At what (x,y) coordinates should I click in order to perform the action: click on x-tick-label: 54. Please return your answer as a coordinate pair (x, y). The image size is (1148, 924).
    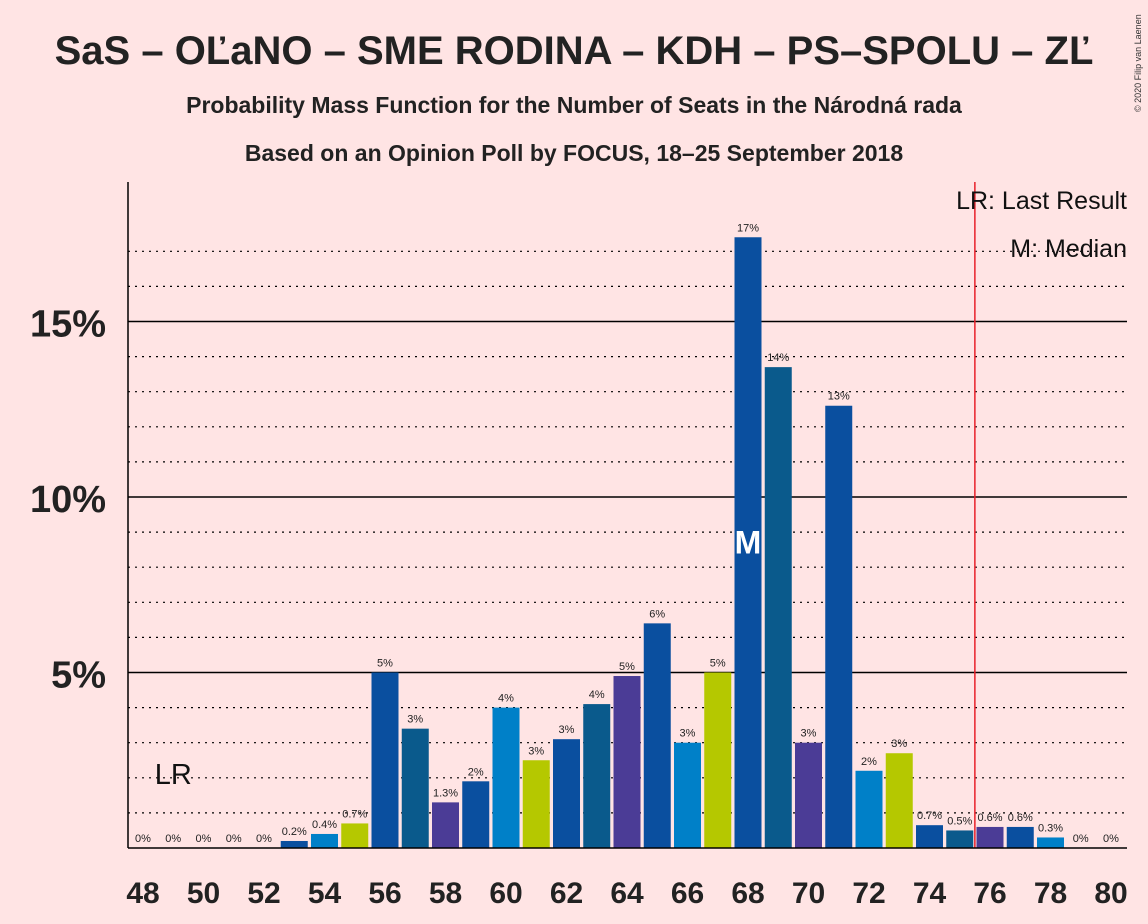
    Looking at the image, I should click on (325, 893).